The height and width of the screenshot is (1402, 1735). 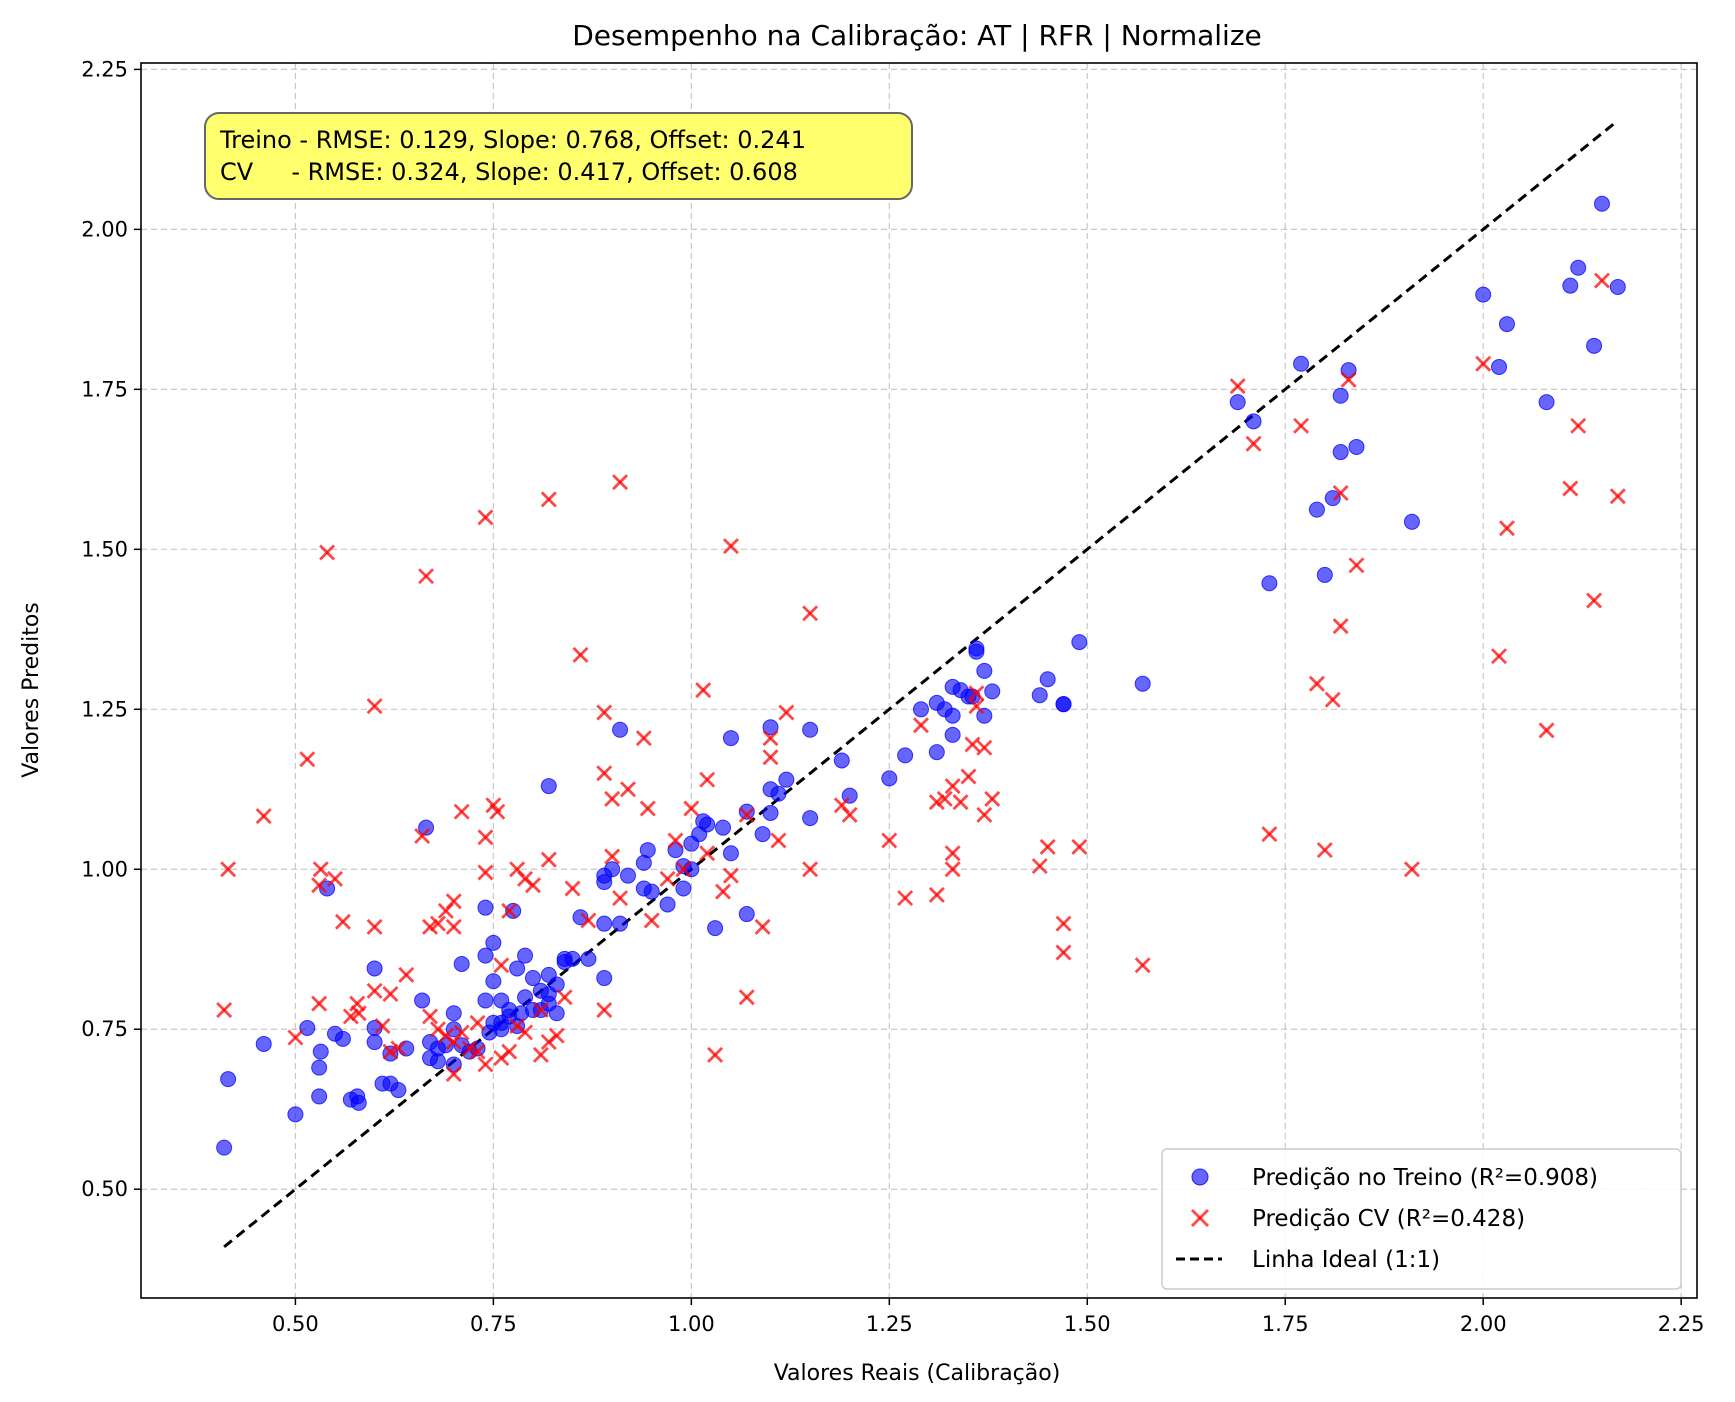 What do you see at coordinates (889, 1324) in the screenshot?
I see `x-tick-label: 1.25` at bounding box center [889, 1324].